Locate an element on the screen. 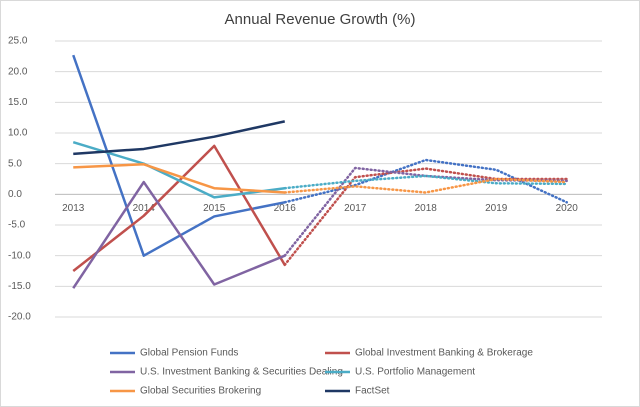 This screenshot has width=640, height=407. x-tick-label: 2020 is located at coordinates (567, 208).